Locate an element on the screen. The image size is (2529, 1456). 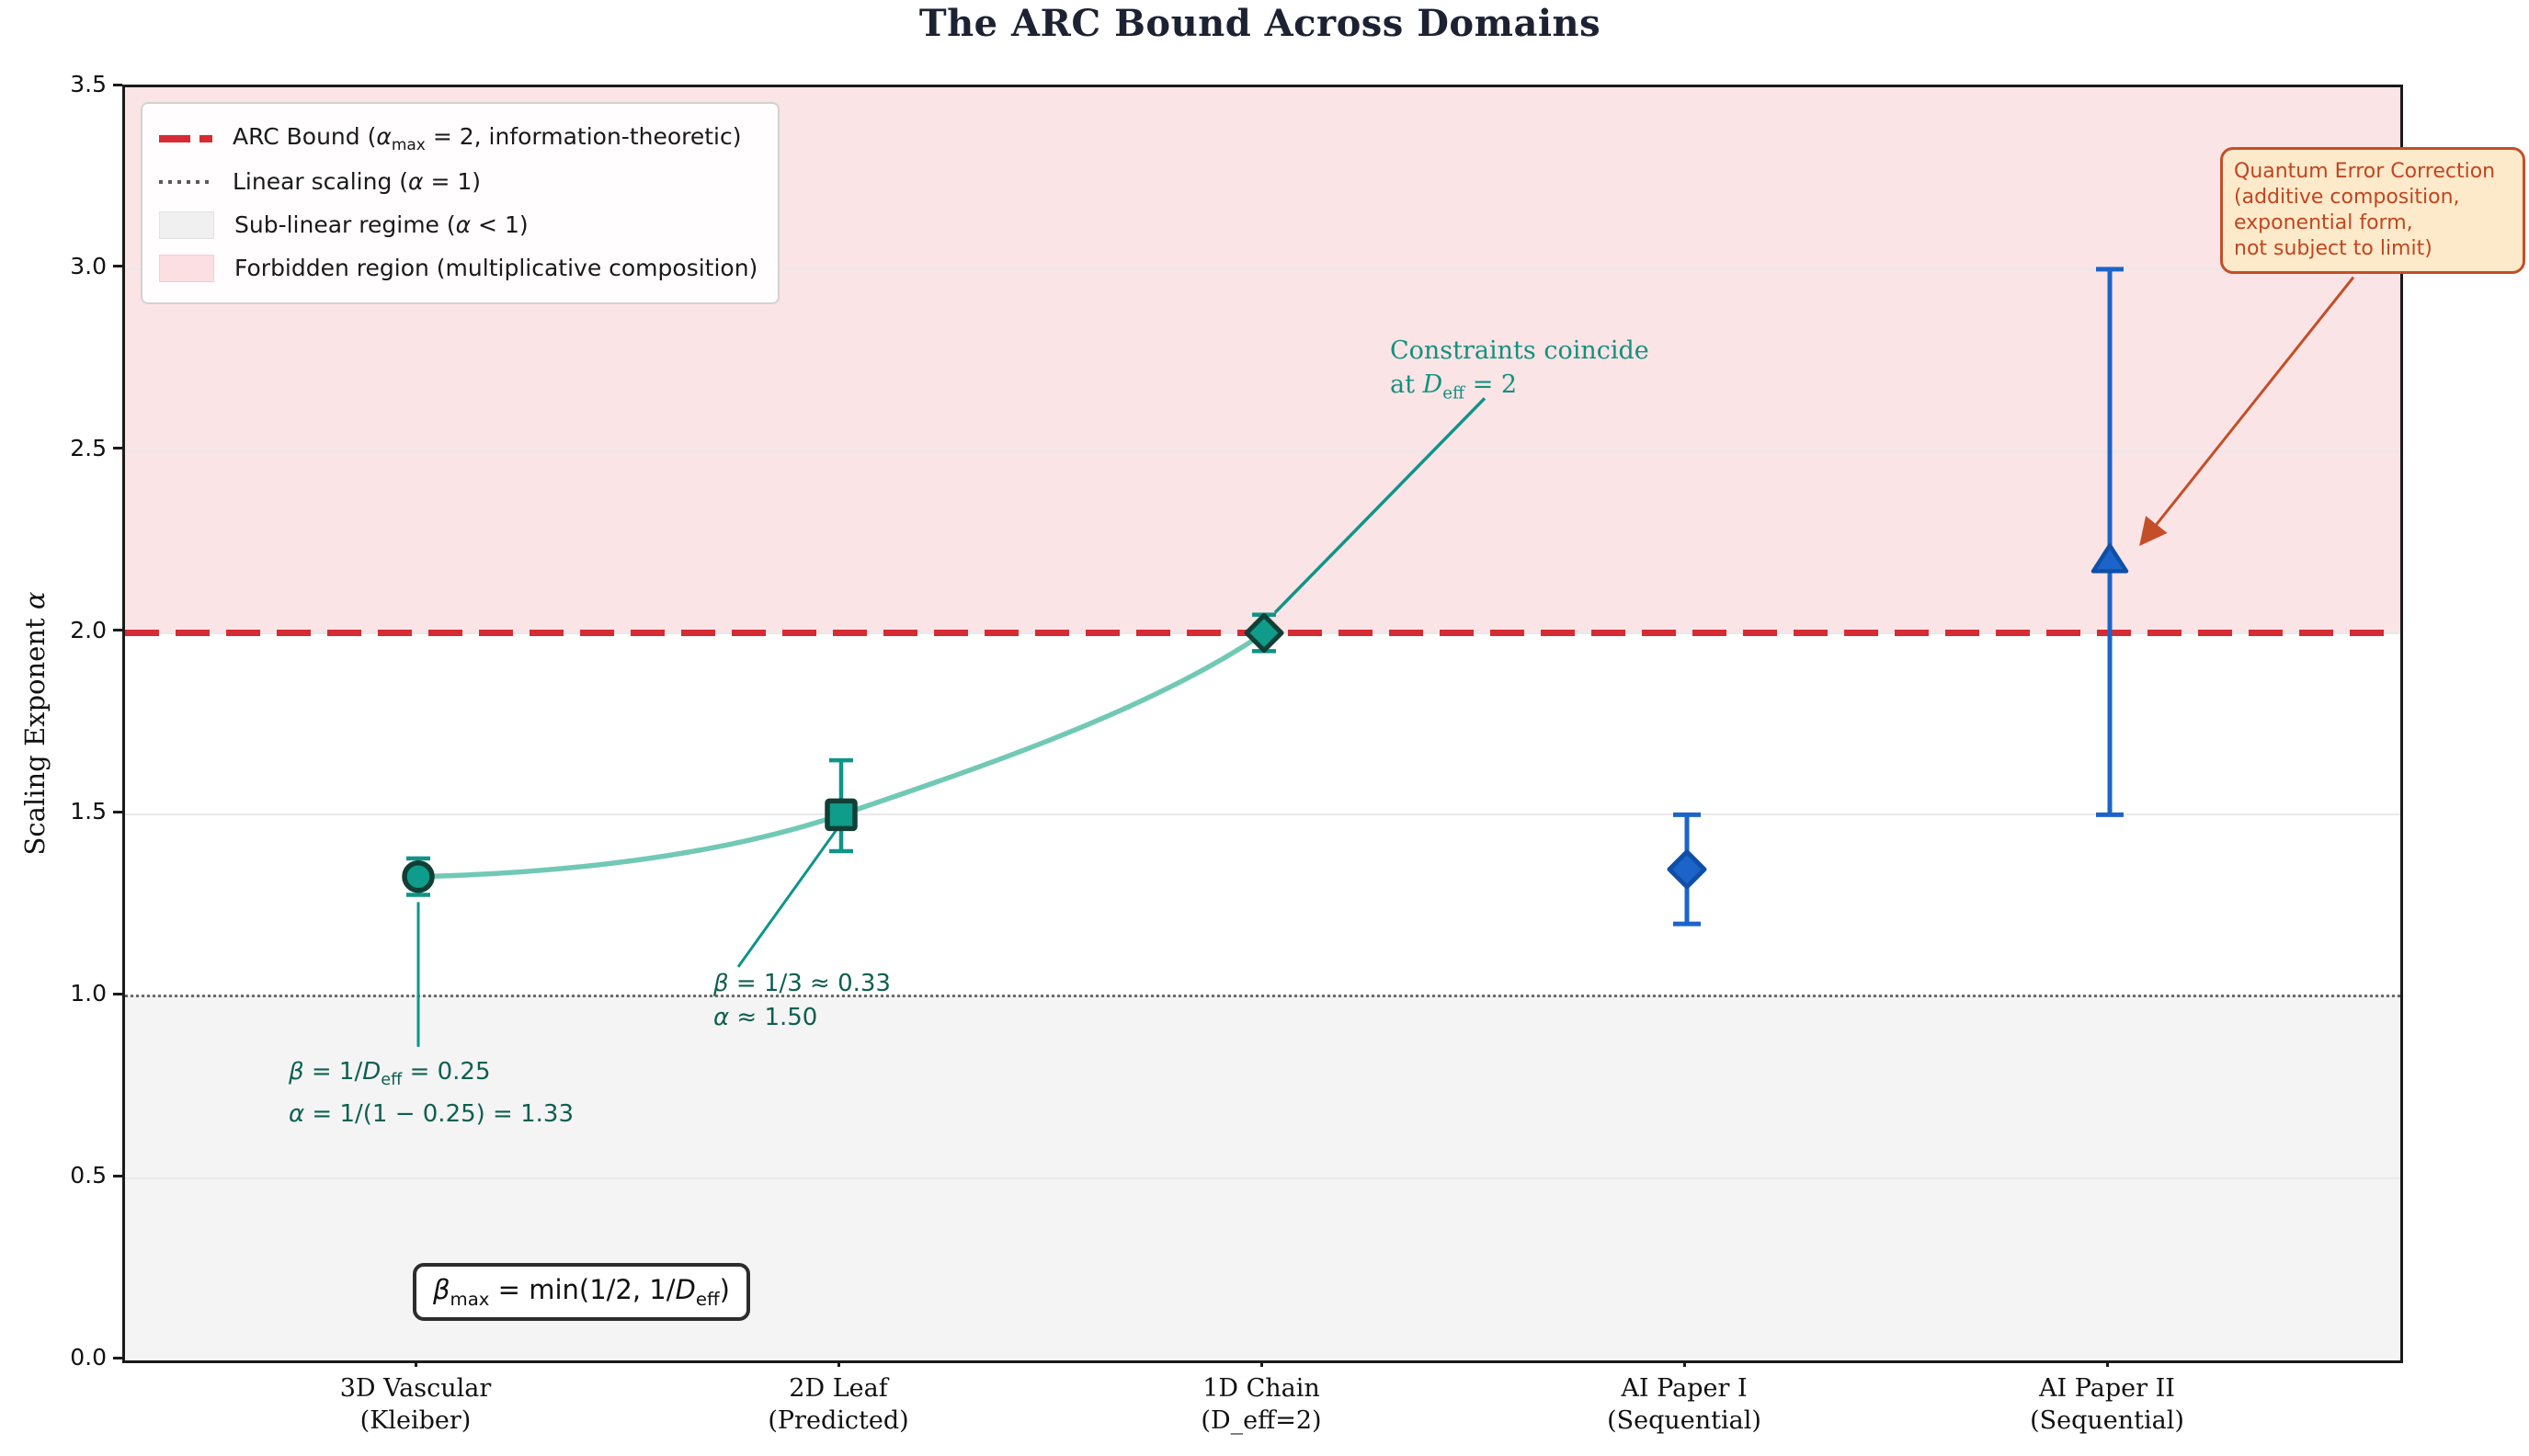
chart-title: The ARC Bound Across Domains is located at coordinates (1259, 23).